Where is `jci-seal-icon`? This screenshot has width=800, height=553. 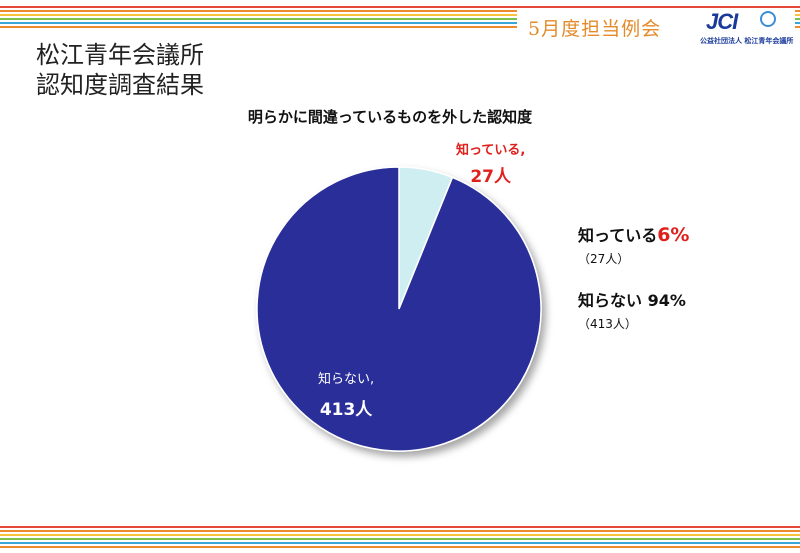
jci-seal-icon is located at coordinates (768, 19).